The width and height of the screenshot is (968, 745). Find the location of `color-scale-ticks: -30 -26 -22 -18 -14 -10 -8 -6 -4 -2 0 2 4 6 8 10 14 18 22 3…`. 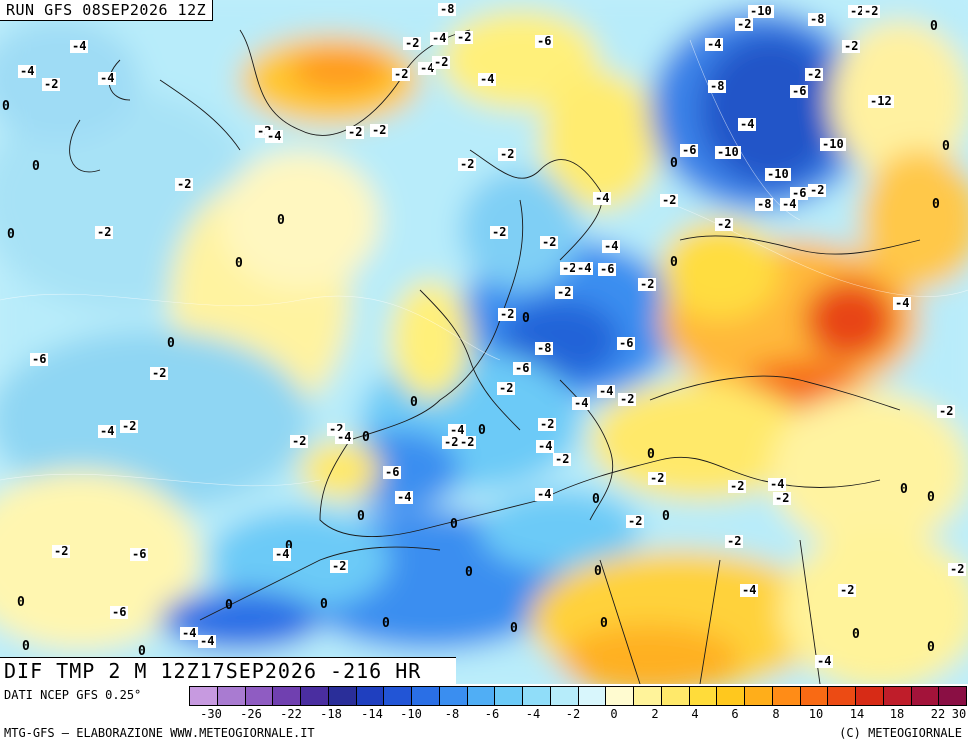

color-scale-ticks: -30 -26 -22 -18 -14 -10 -8 -6 -4 -2 0 2 4 6 8 10 14 18 22 3… is located at coordinates (578, 715).